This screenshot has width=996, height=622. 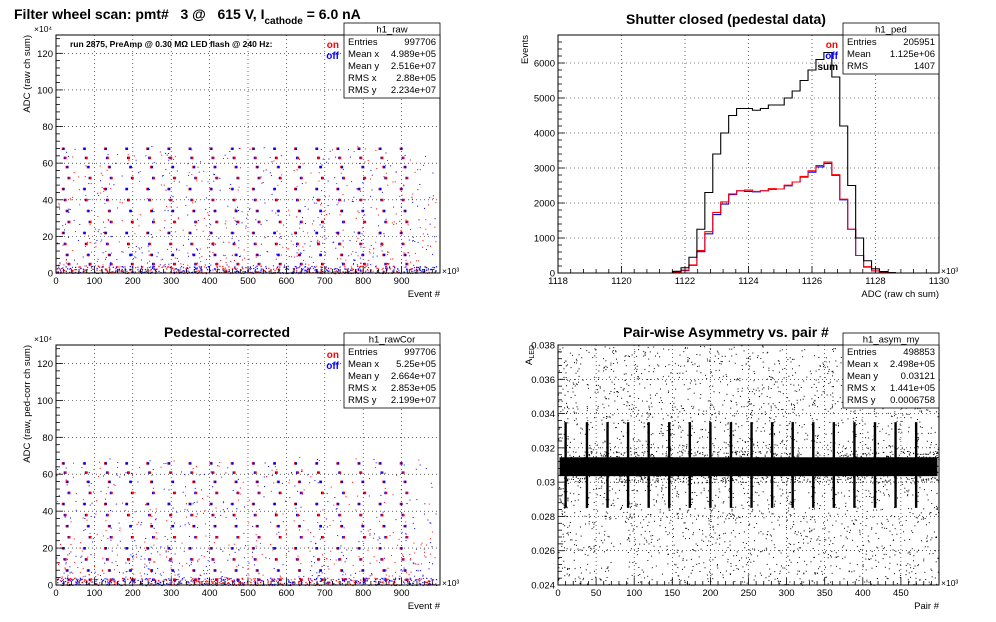 What do you see at coordinates (227, 332) in the screenshot?
I see `chart-title: Pedestal-corrected` at bounding box center [227, 332].